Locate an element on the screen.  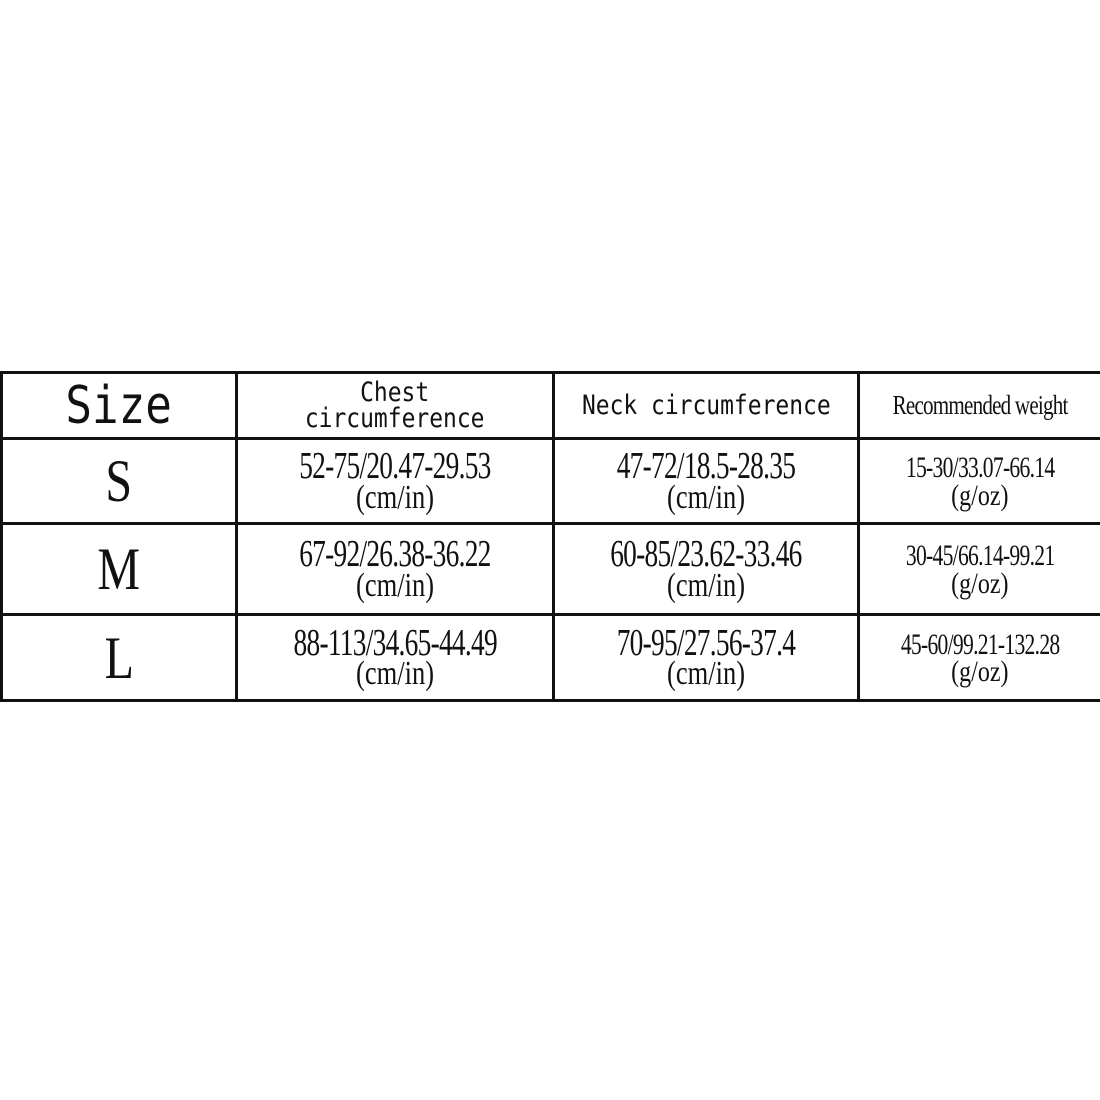
header-chest-line1: Chest is located at coordinates (395, 392).